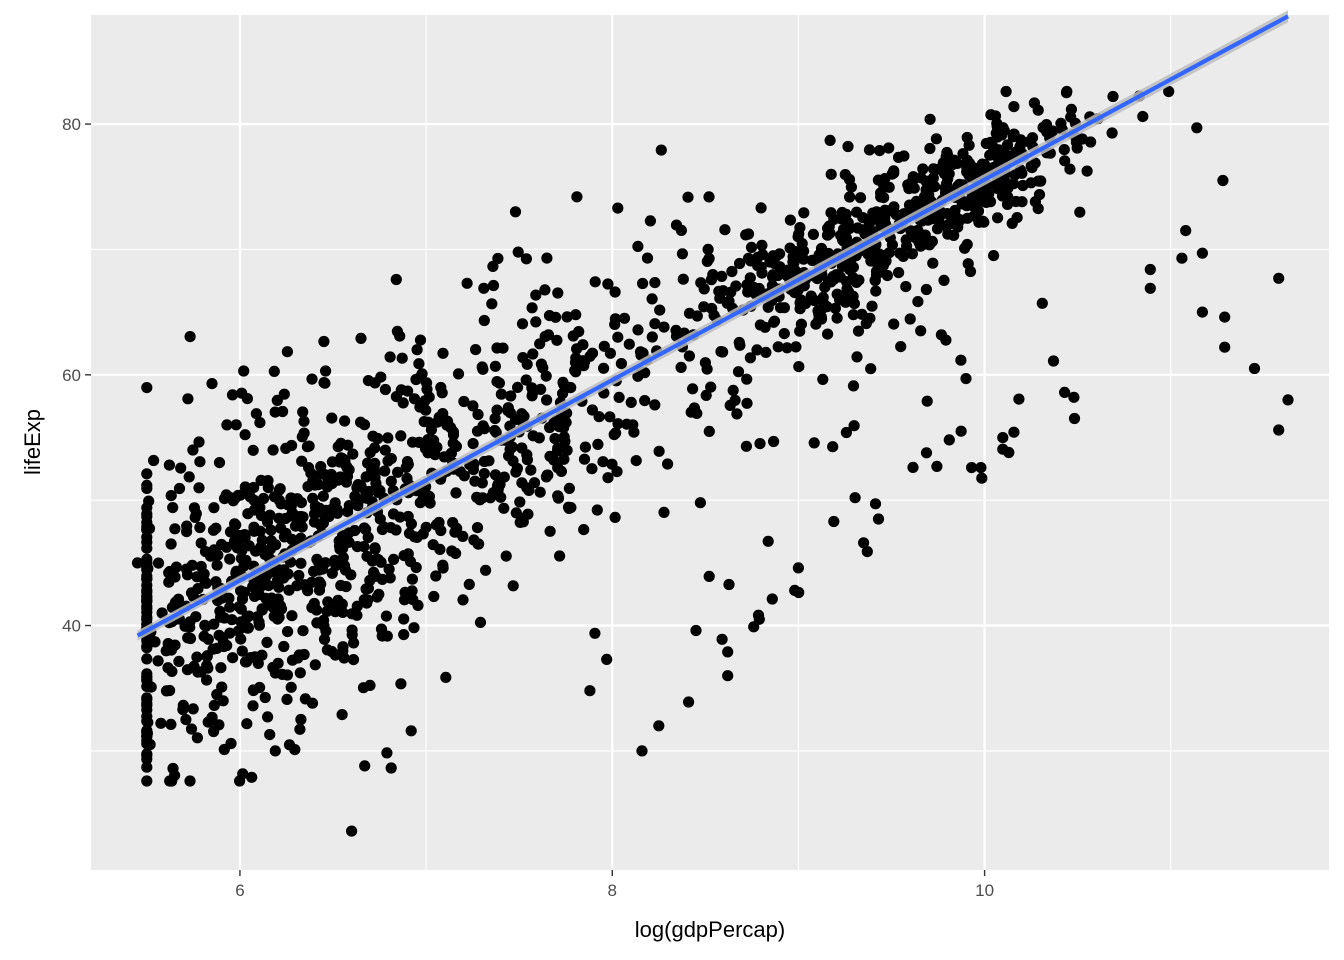 The image size is (1344, 960). Describe the element at coordinates (239, 890) in the screenshot. I see `x-tick-label: 6` at that location.